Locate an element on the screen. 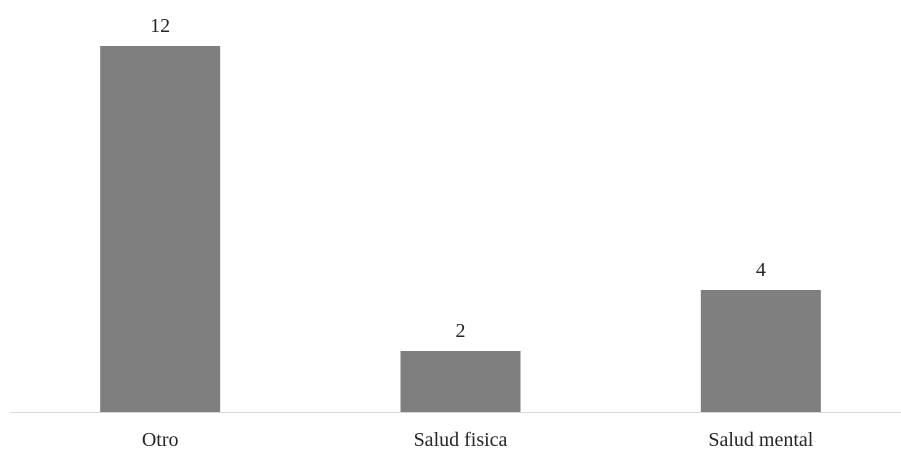 The height and width of the screenshot is (452, 901). data-label-0: 12 is located at coordinates (160, 26).